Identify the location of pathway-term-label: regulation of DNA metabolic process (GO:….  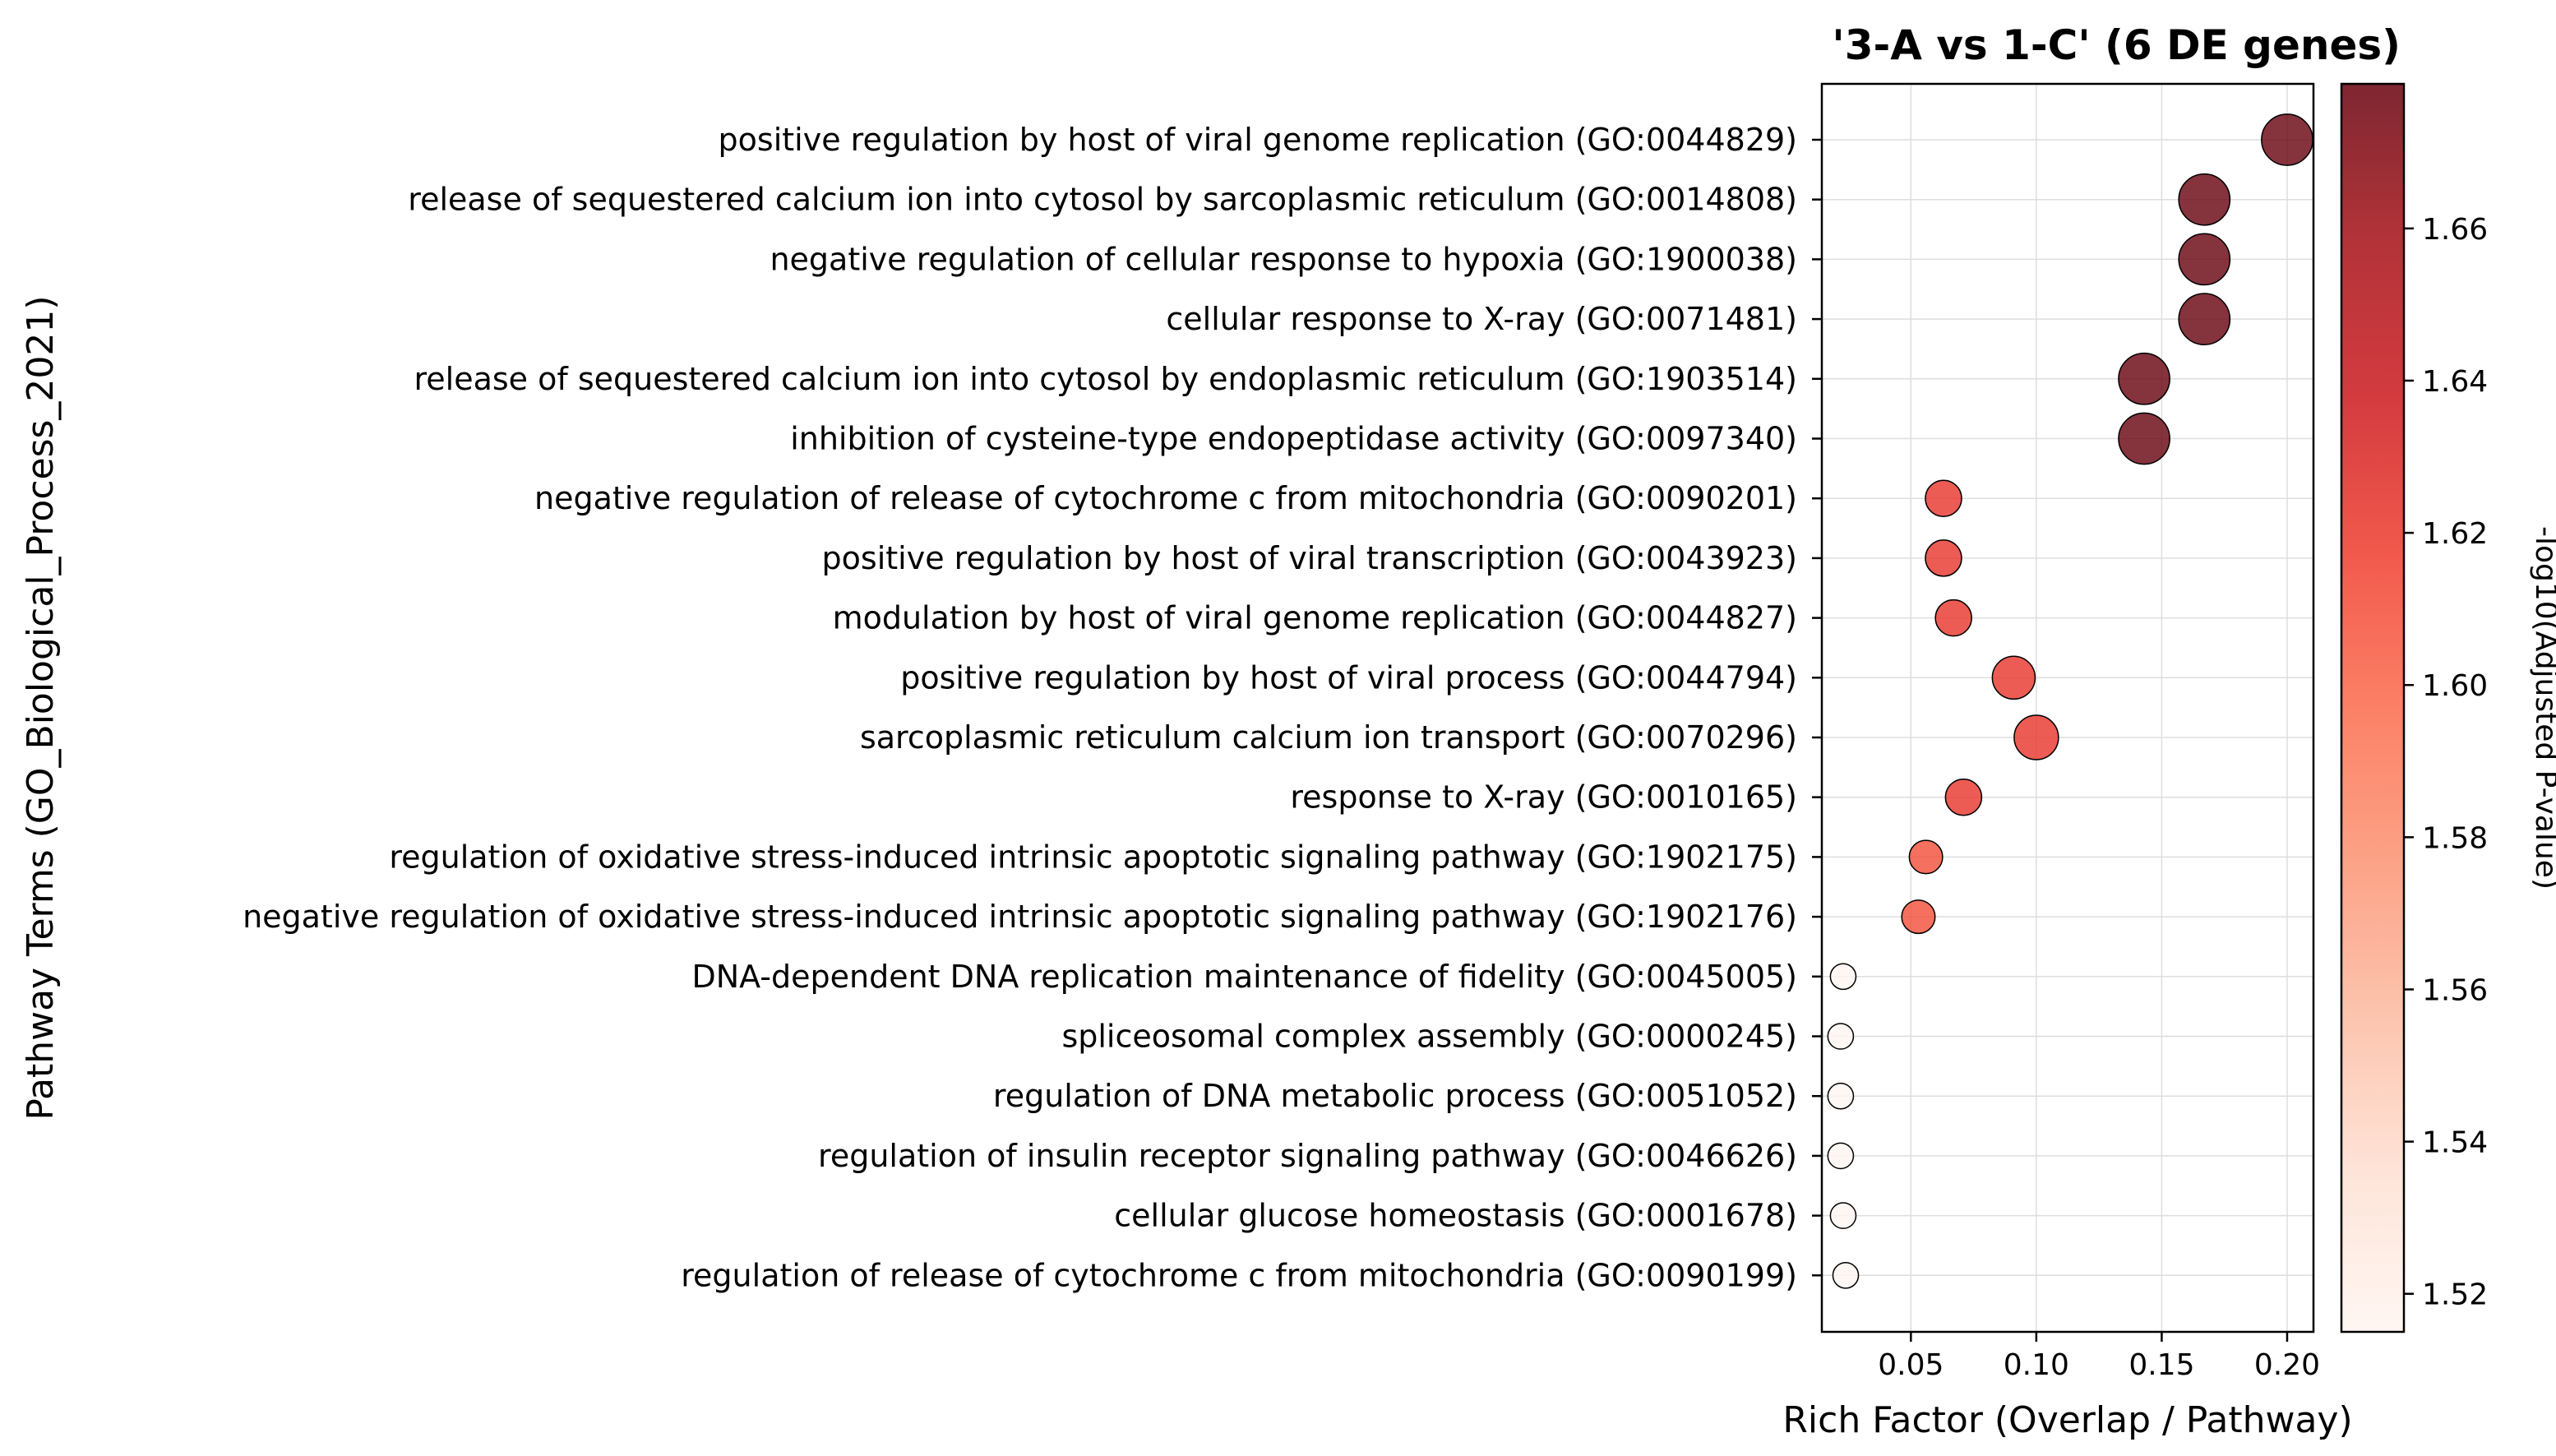
(1395, 1096).